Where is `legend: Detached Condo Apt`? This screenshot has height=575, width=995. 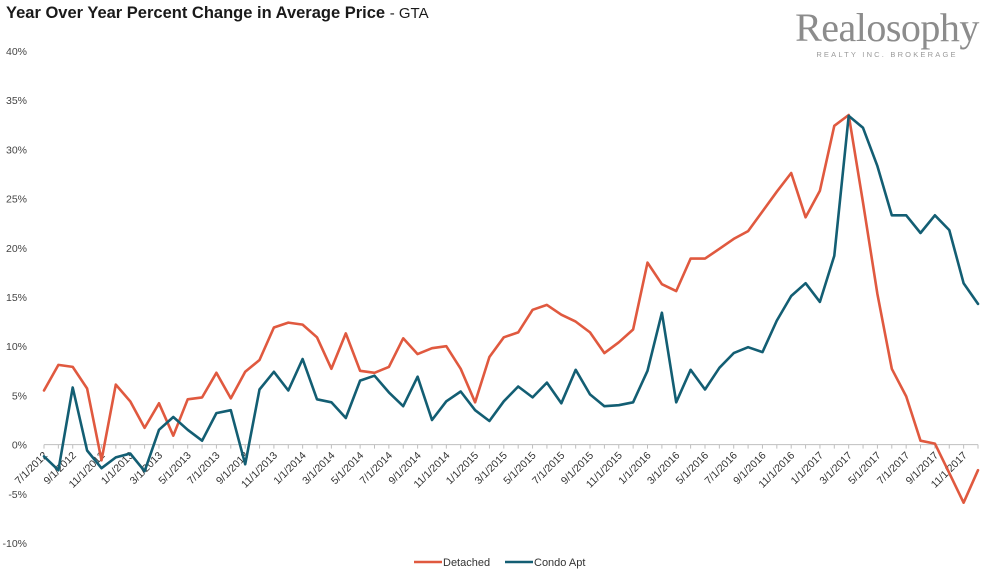 legend: Detached Condo Apt is located at coordinates (499, 563).